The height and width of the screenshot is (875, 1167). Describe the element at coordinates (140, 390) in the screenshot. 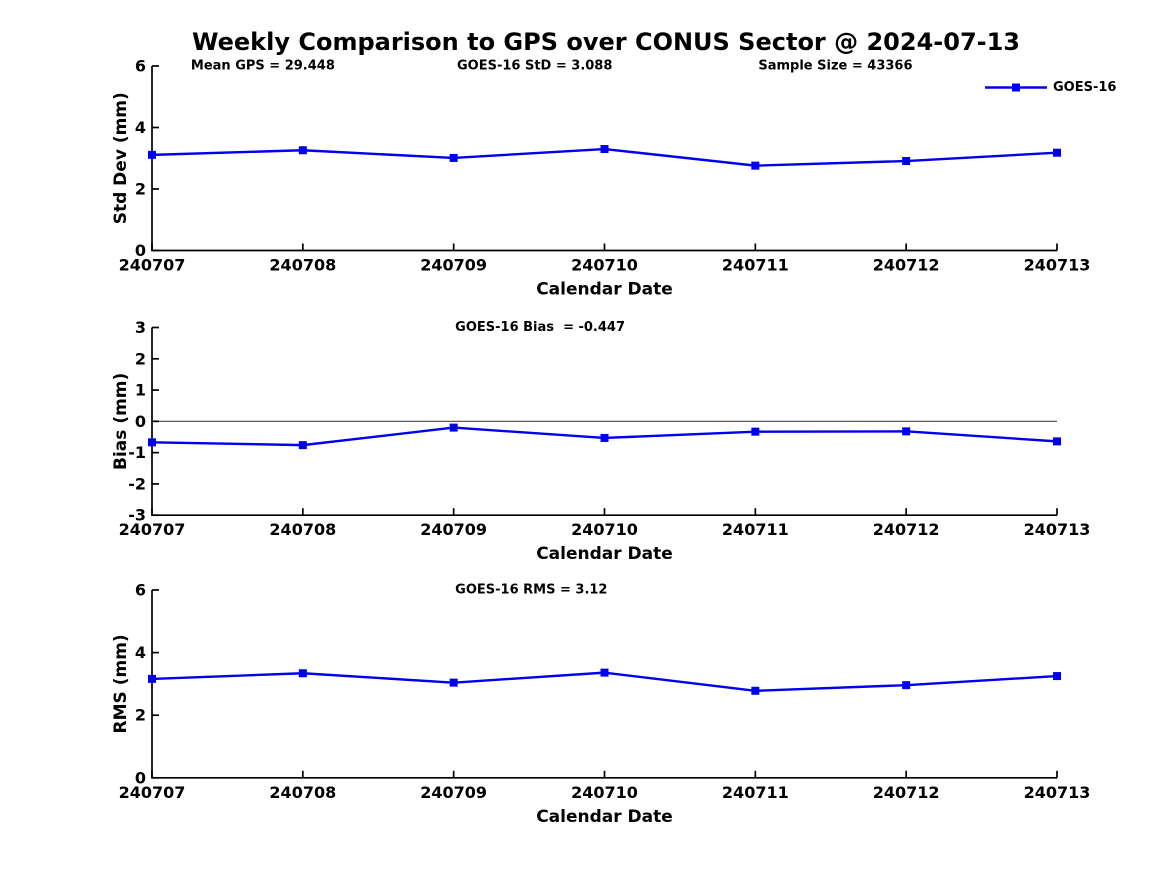

I see `y-tick-label: 1` at that location.